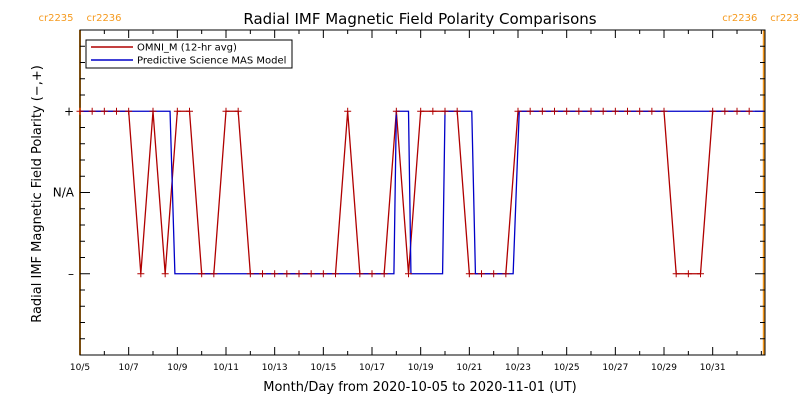 Image resolution: width=800 pixels, height=400 pixels. I want to click on y-tick-label: +, so click(69, 111).